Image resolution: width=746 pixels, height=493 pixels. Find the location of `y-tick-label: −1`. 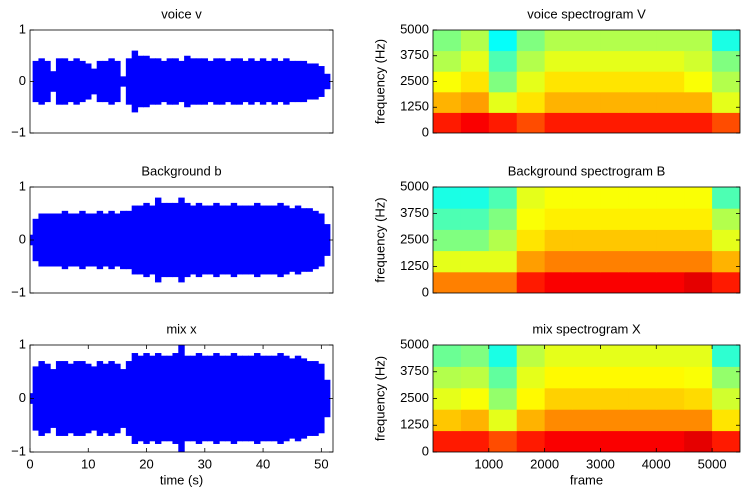

y-tick-label: −1 is located at coordinates (18, 291).